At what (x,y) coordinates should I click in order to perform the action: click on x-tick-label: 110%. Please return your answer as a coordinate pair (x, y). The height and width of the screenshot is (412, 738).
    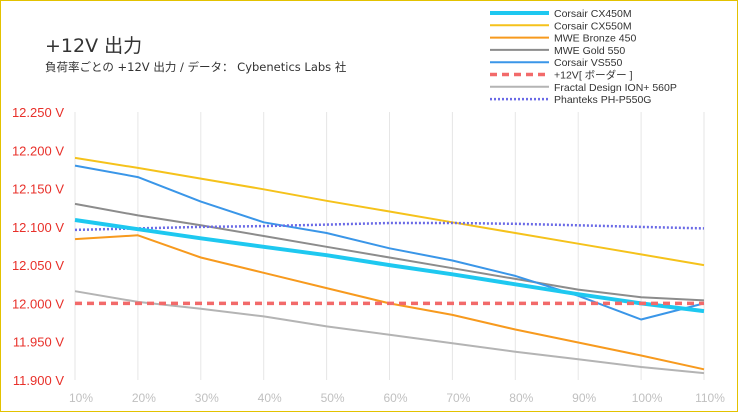
    Looking at the image, I should click on (710, 398).